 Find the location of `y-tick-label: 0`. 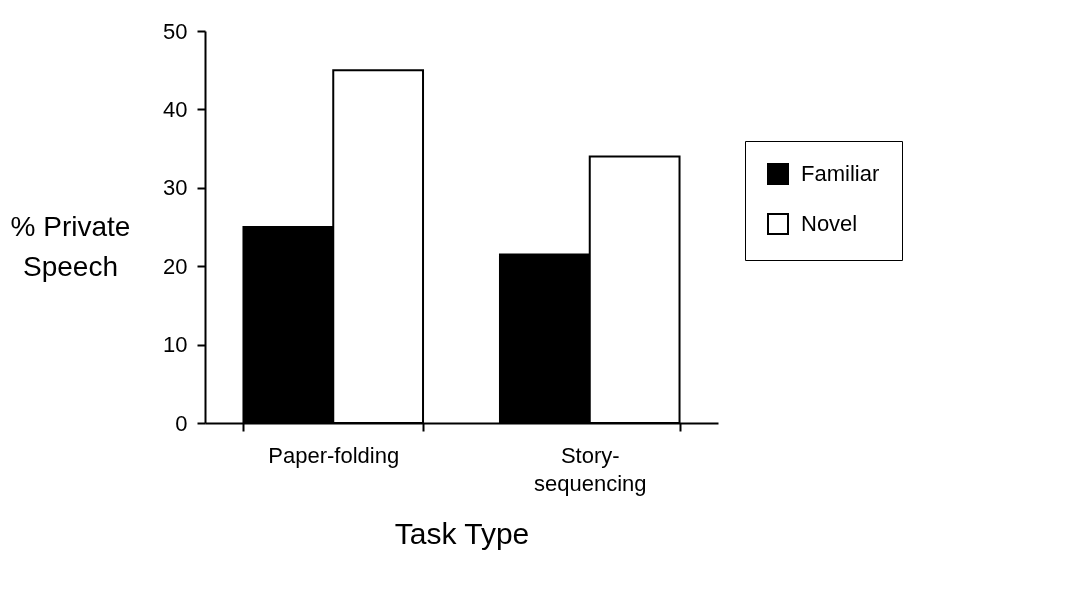

y-tick-label: 0 is located at coordinates (181, 423).